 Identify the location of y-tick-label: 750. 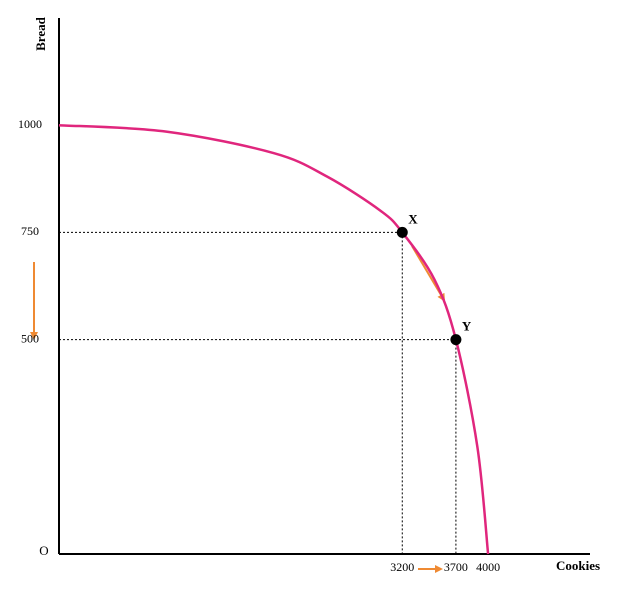
(30, 231).